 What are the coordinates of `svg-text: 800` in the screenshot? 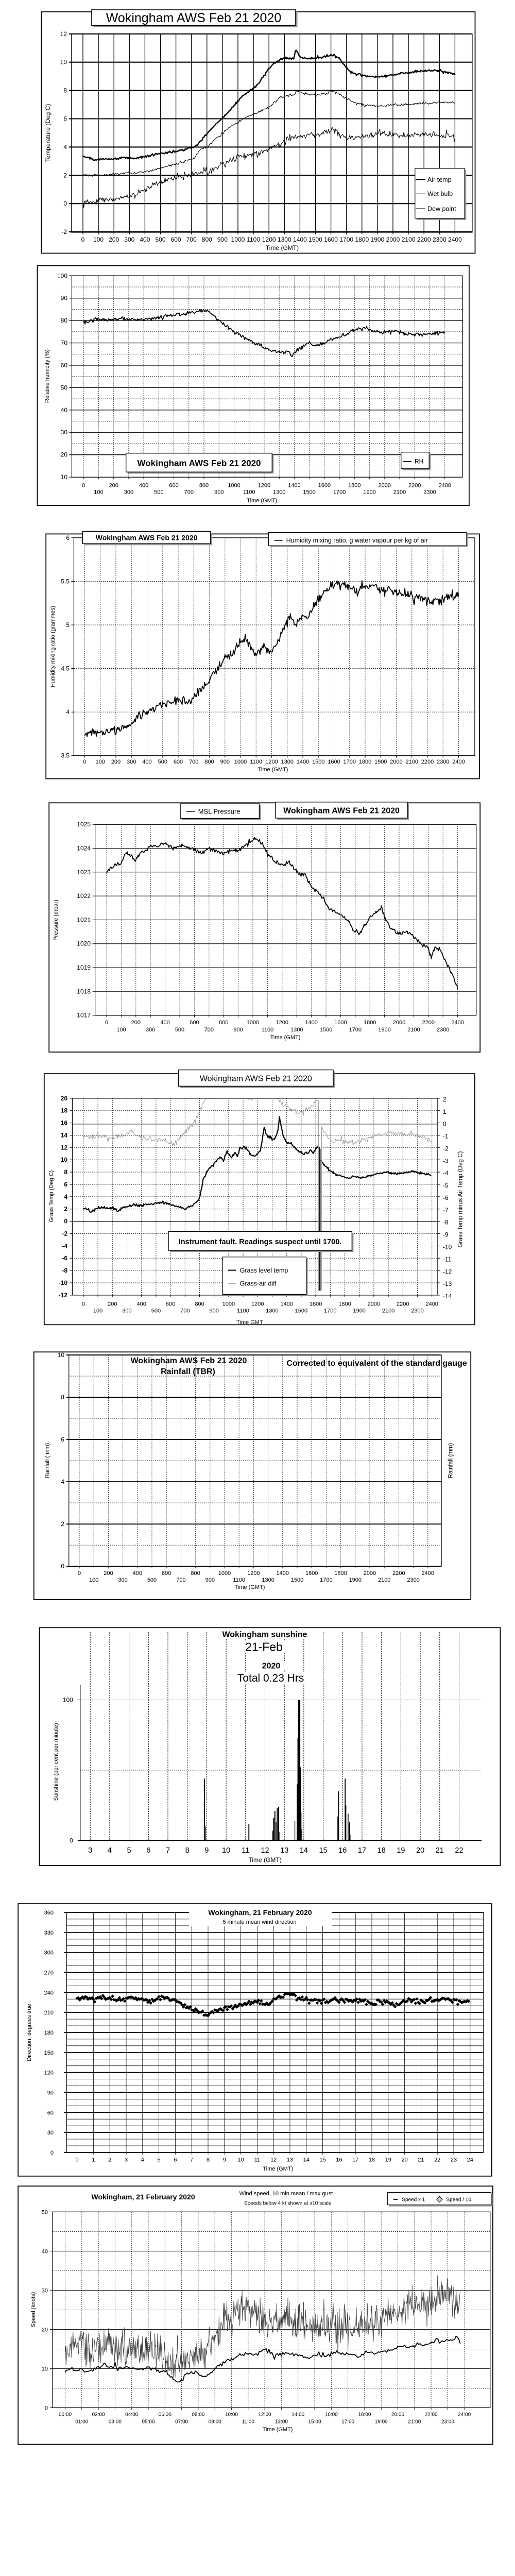 It's located at (204, 486).